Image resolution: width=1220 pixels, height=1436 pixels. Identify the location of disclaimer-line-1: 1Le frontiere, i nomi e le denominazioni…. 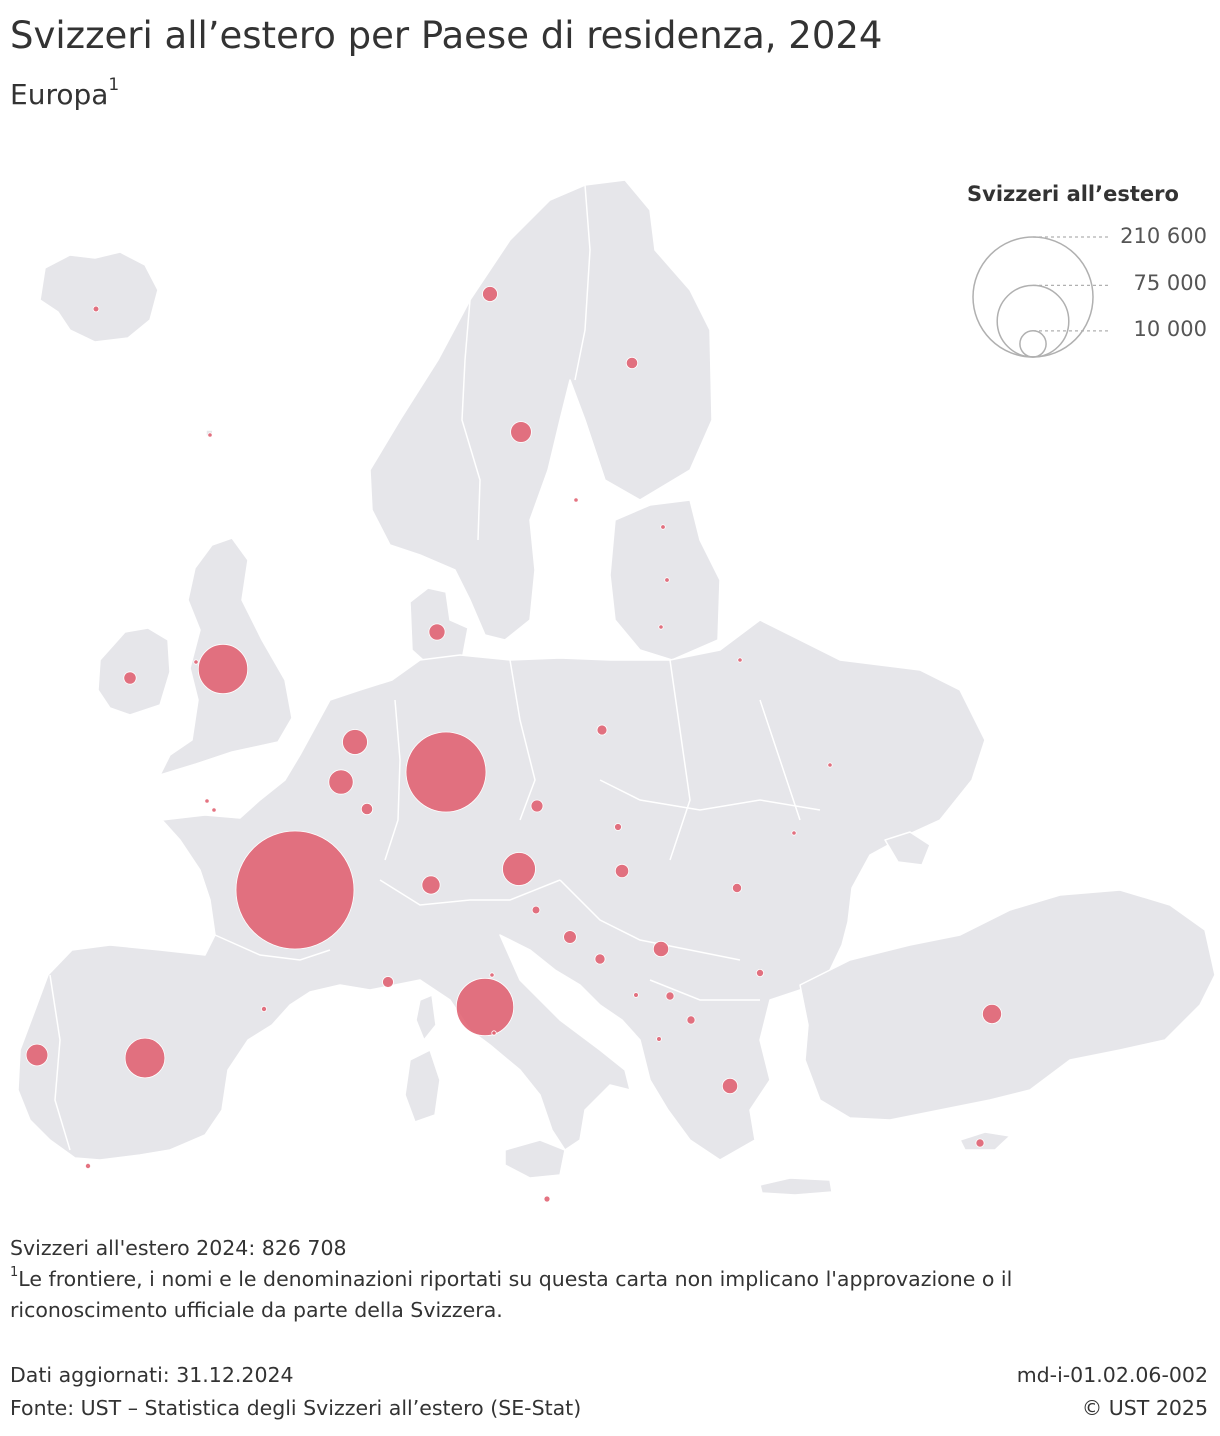
(511, 1278).